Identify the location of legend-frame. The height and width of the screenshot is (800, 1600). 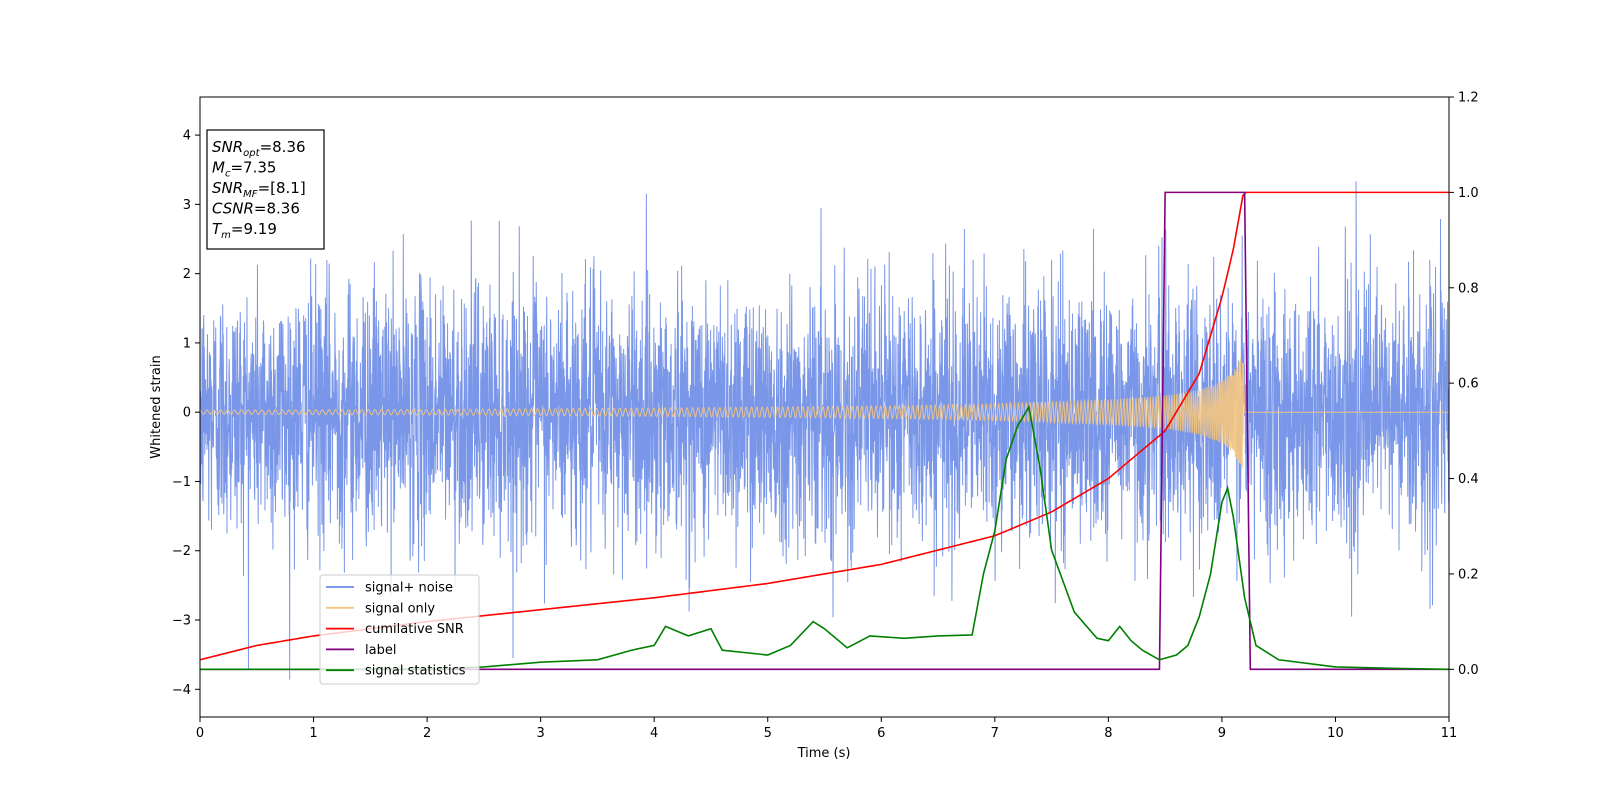
(399, 629).